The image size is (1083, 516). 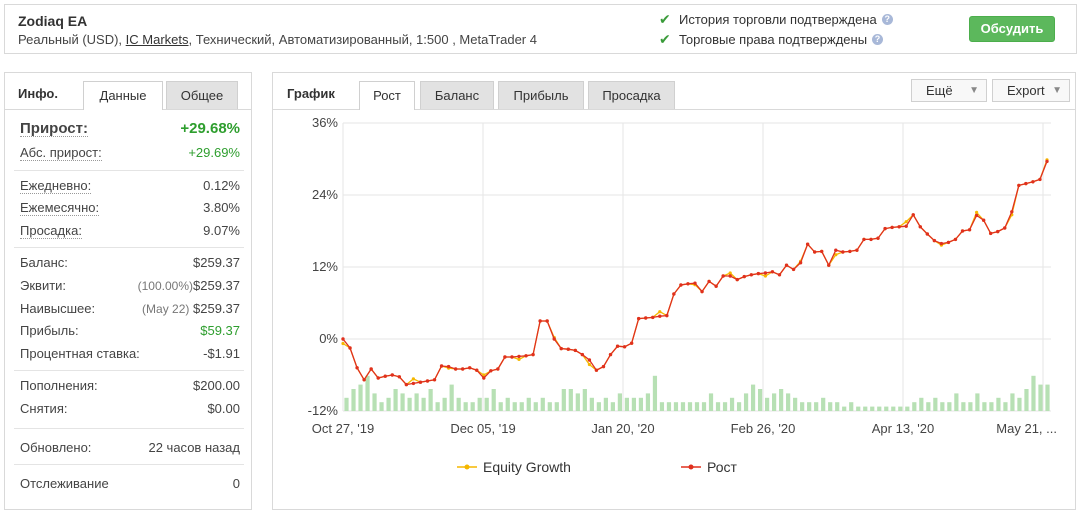 What do you see at coordinates (129, 131) in the screenshot?
I see `stat-growth: Прирост: +29.68%` at bounding box center [129, 131].